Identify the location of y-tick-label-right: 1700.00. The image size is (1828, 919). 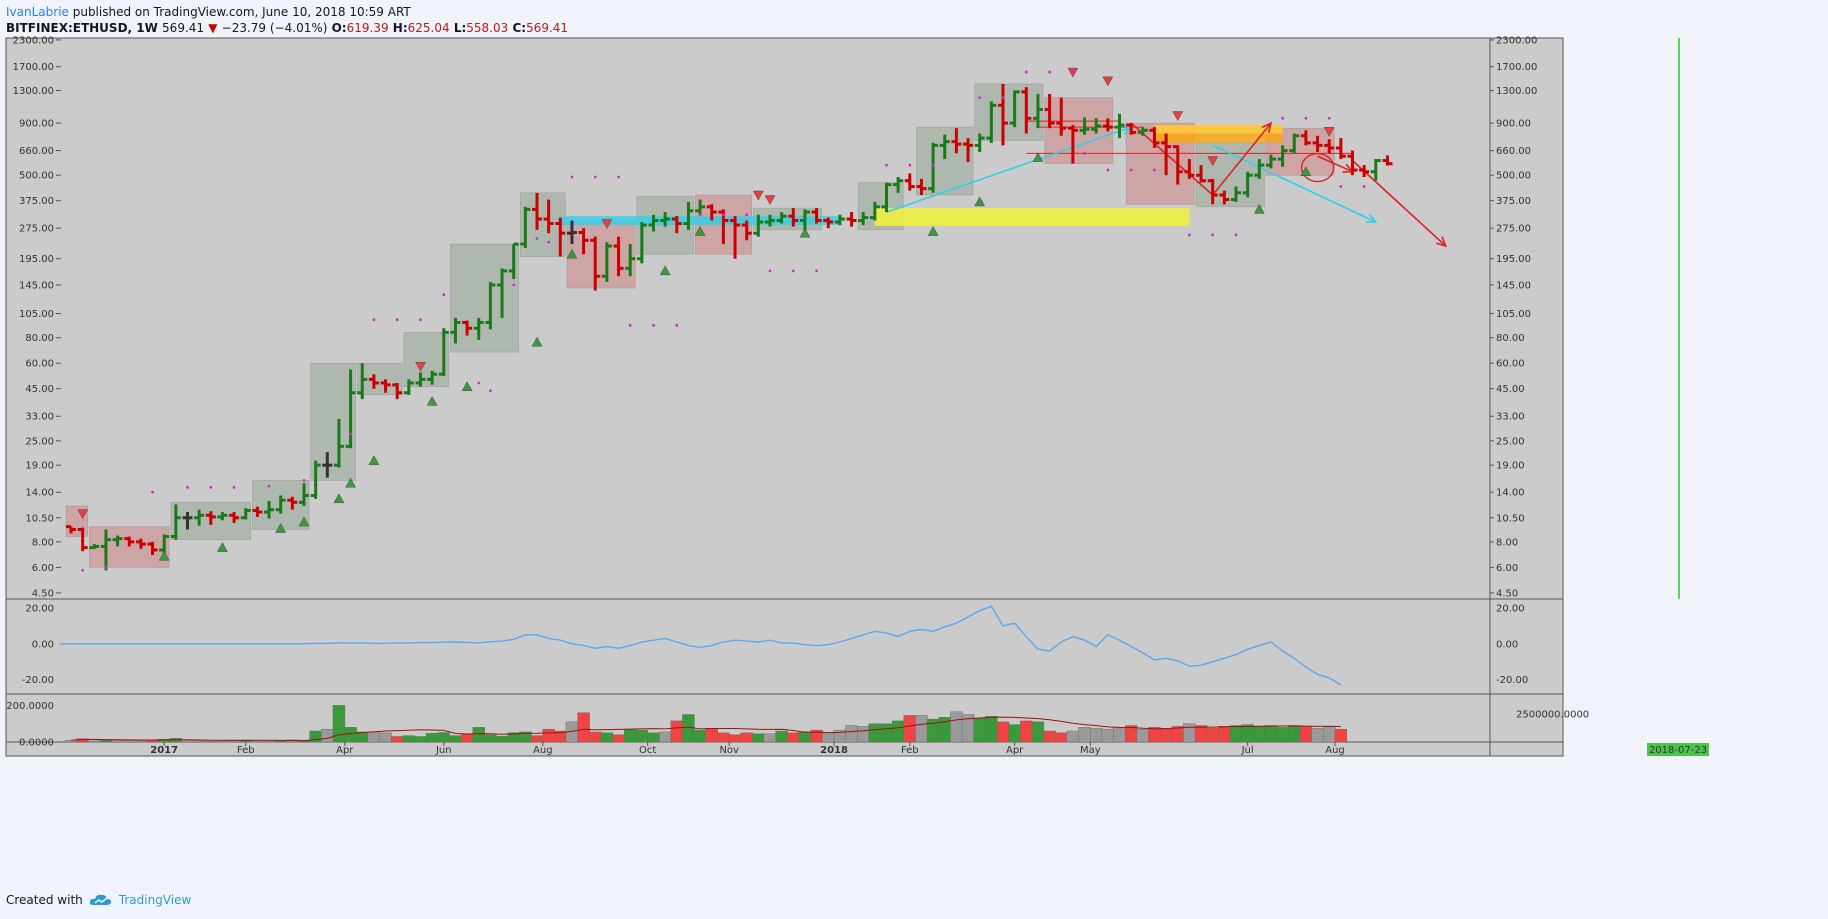
(1516, 67).